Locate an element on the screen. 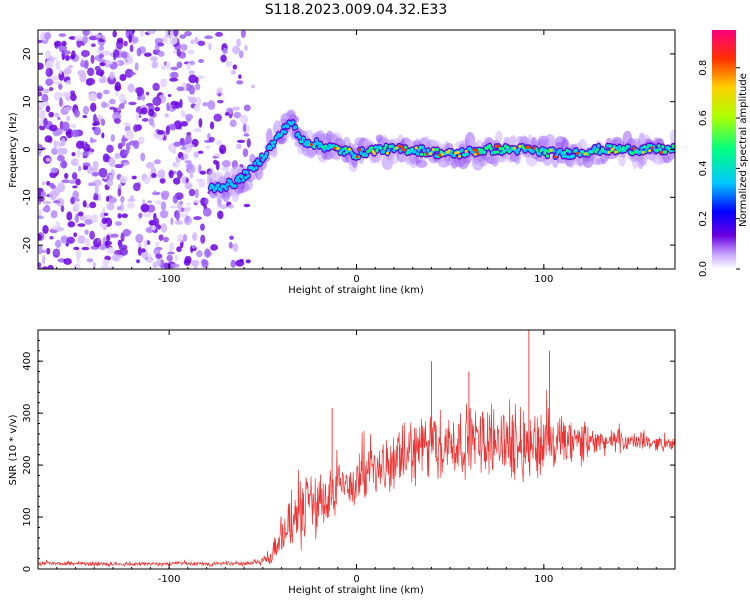 This screenshot has height=600, width=750. figure-title: S118.2023.009.04.32.E33 is located at coordinates (356, 10).